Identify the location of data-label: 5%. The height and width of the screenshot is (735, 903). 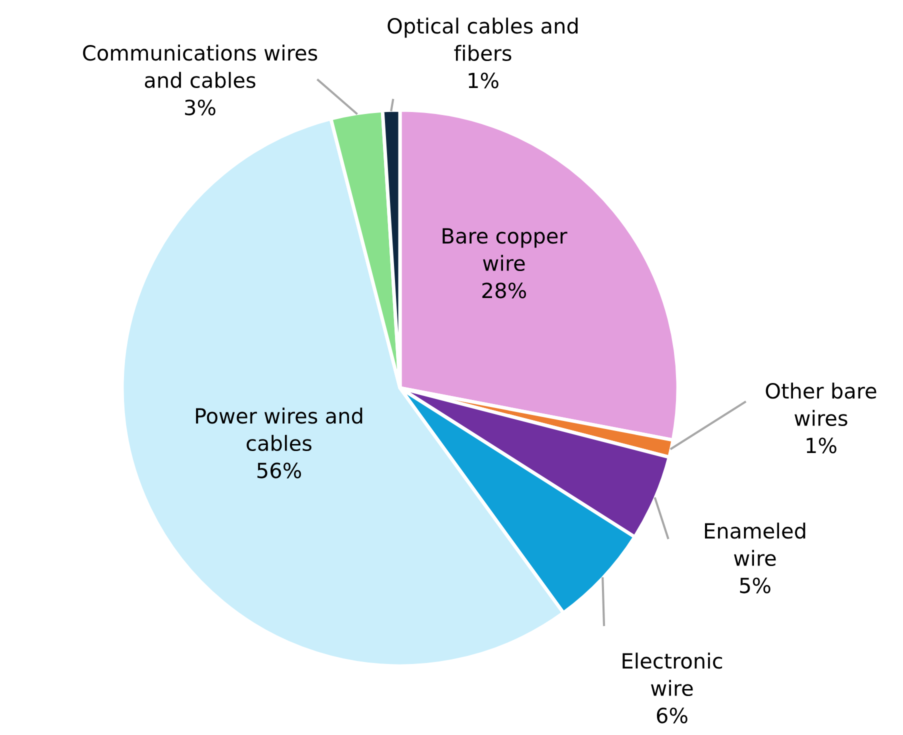
(755, 586).